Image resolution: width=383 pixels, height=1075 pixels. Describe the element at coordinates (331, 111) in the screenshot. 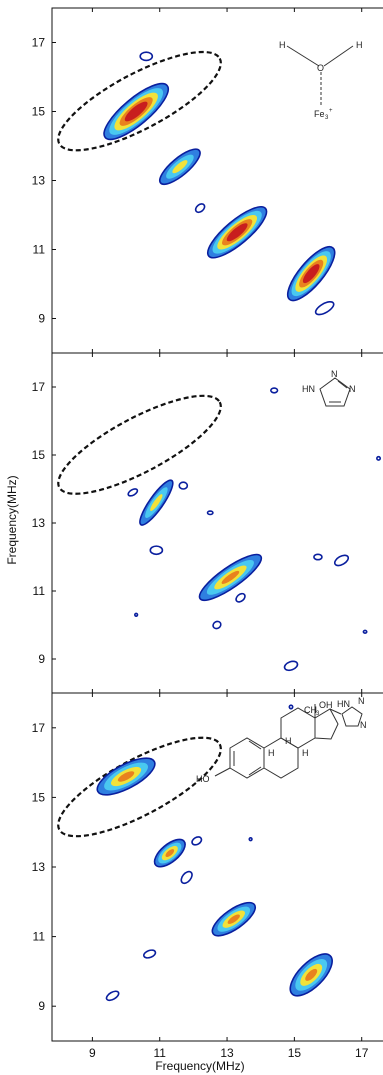

I see `molecule-charge: +` at that location.